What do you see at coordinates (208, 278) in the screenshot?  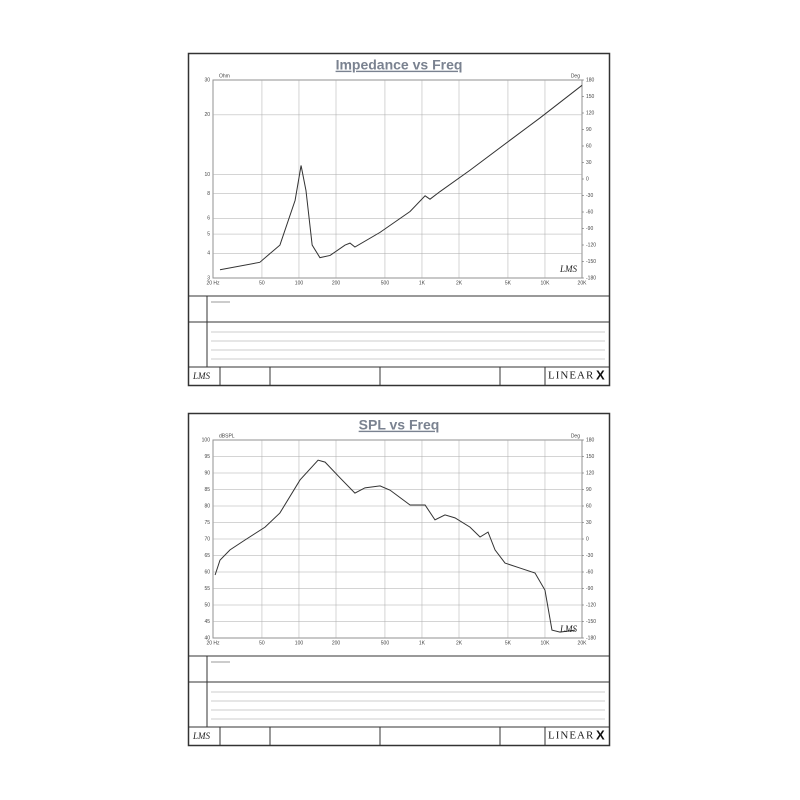 I see `y-tick-label: 3` at bounding box center [208, 278].